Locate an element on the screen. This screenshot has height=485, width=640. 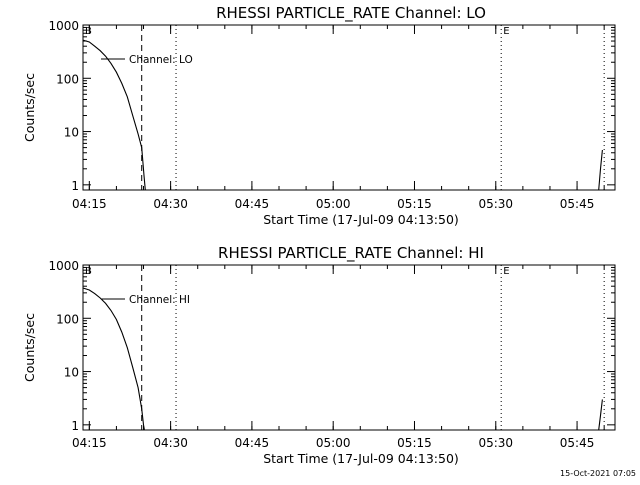
panel-1-ytick-label: 1 is located at coordinates (75, 186).